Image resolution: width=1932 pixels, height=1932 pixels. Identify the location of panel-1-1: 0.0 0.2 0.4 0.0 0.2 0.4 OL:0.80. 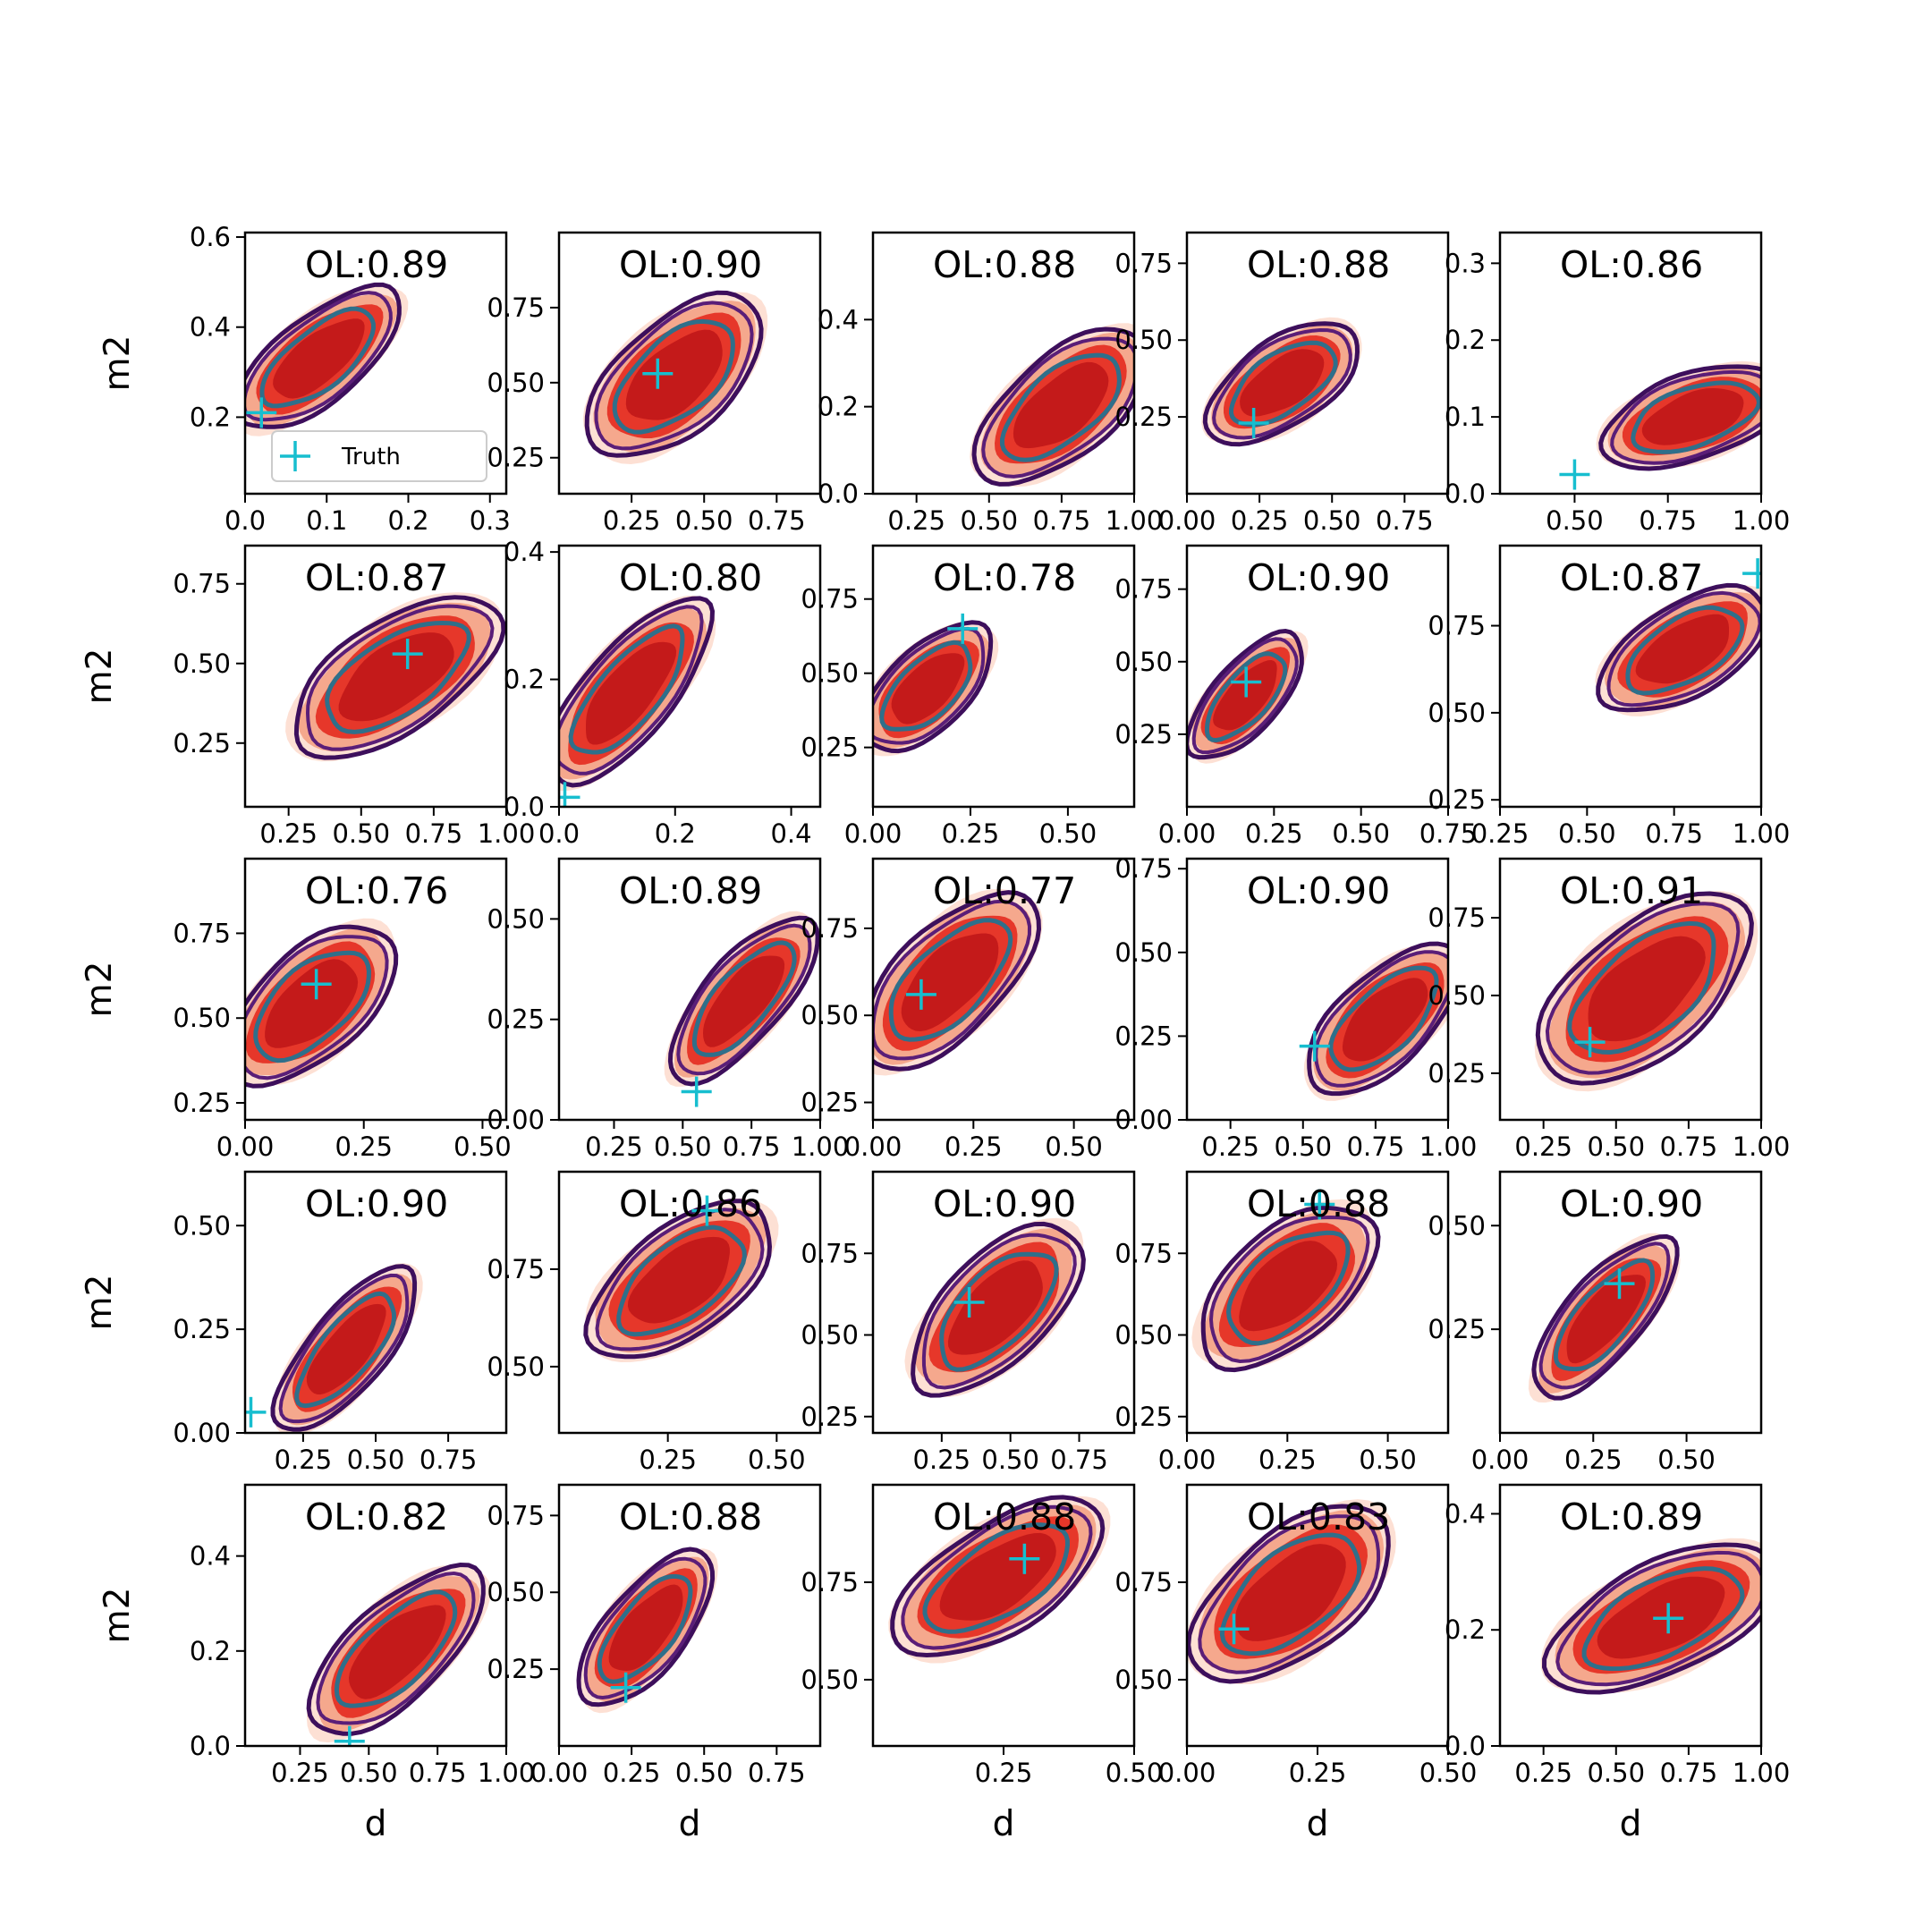
(663, 693).